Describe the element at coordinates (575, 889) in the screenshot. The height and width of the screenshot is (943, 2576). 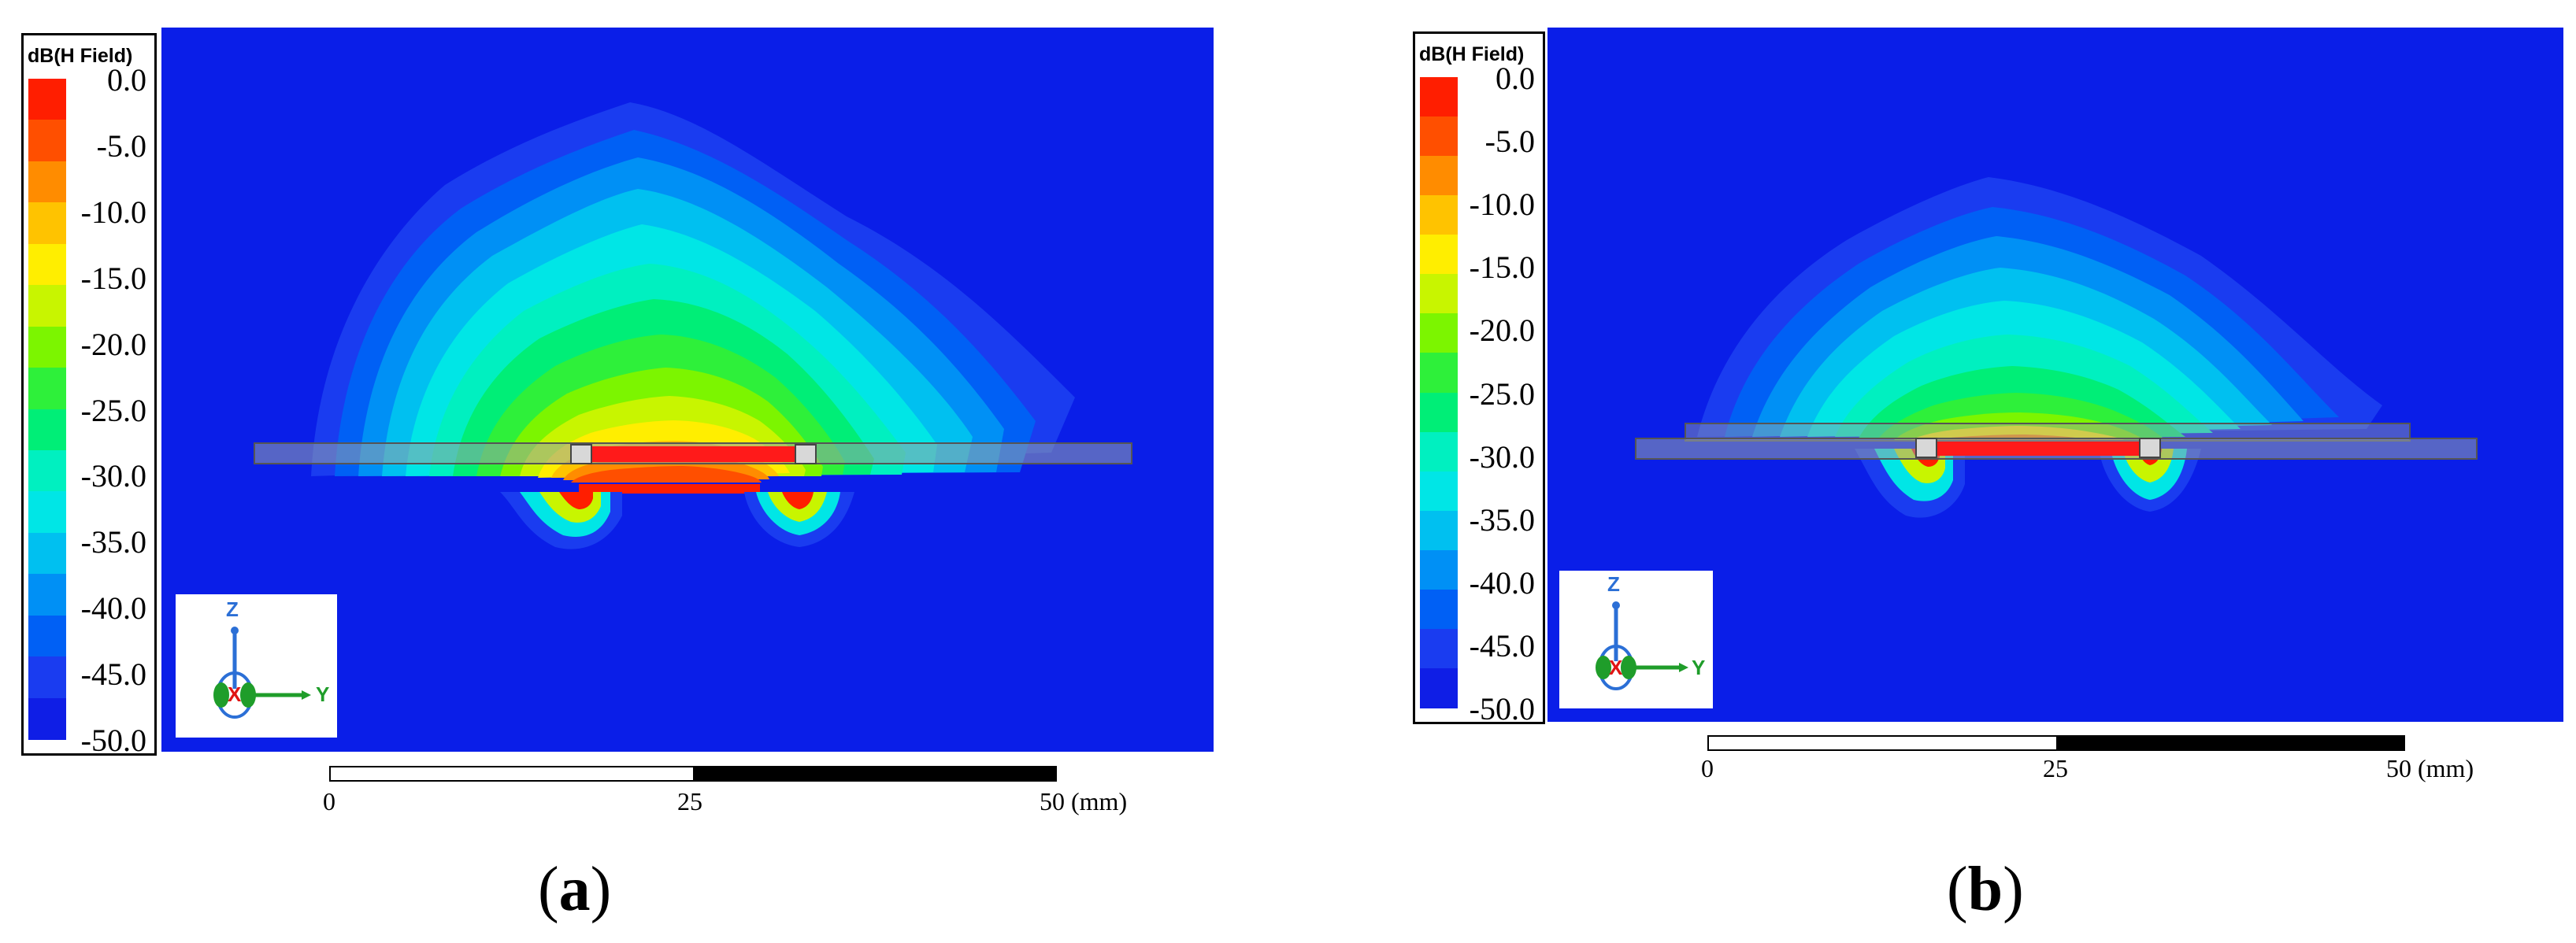
I see `panel-caption: (a)` at that location.